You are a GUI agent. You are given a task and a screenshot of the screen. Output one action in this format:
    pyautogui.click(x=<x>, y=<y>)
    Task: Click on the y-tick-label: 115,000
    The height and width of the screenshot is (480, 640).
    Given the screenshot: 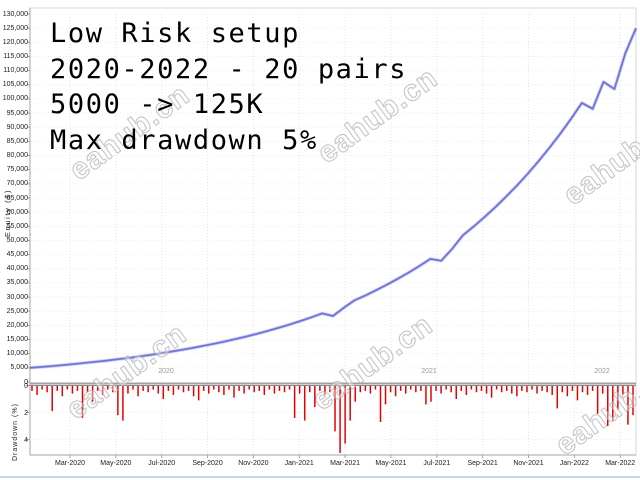 What is the action you would take?
    pyautogui.click(x=15, y=56)
    